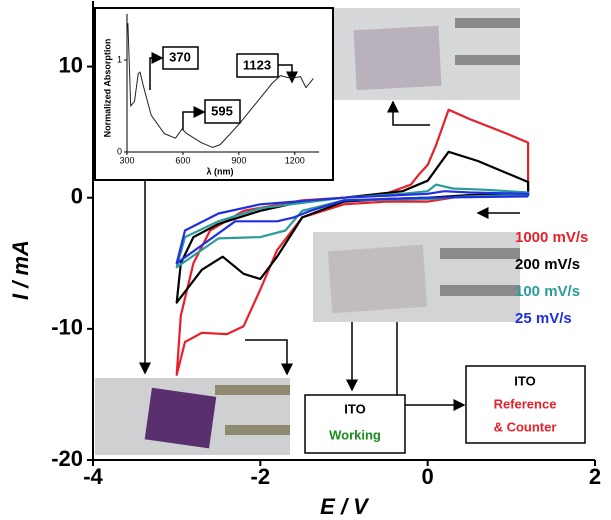  Describe the element at coordinates (547, 291) in the screenshot. I see `legend-label: 100 mV/s` at that location.